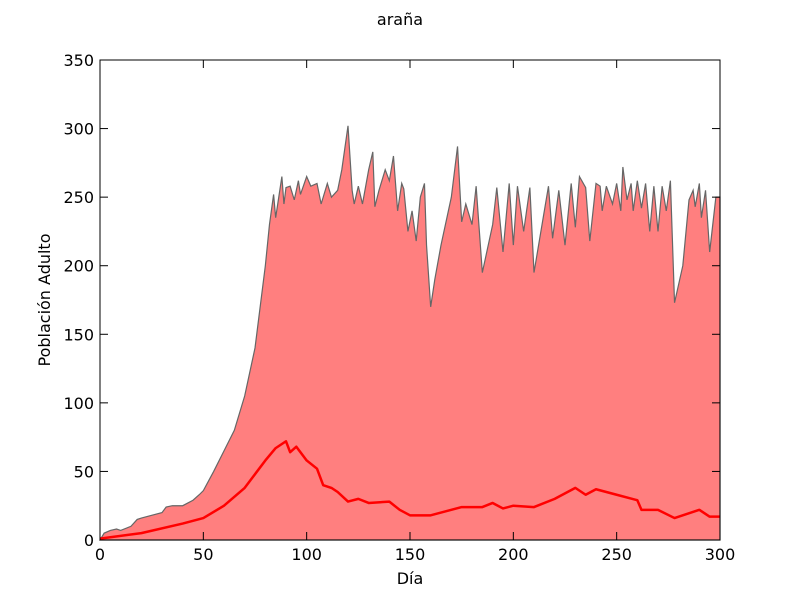  Describe the element at coordinates (400, 19) in the screenshot. I see `chart-title: araña` at that location.